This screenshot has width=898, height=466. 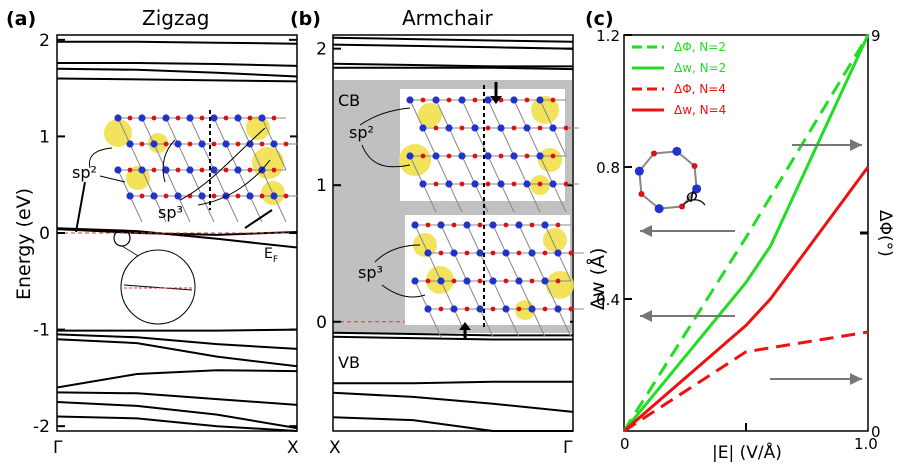 I want to click on y-tick-label-right: 0, so click(x=876, y=432).